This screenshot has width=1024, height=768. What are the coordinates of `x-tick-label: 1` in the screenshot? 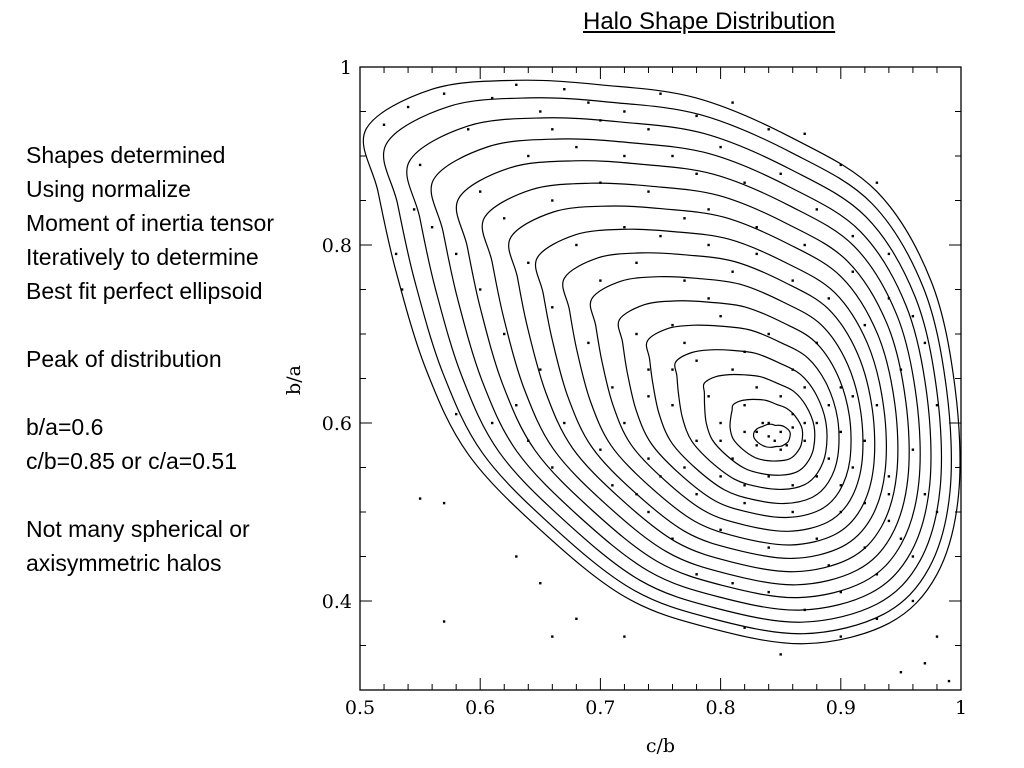 It's located at (961, 708).